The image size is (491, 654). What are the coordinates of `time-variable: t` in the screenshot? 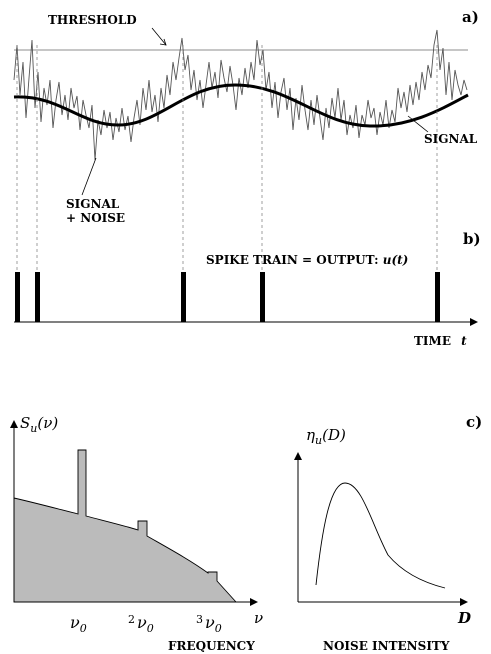 It's located at (464, 341).